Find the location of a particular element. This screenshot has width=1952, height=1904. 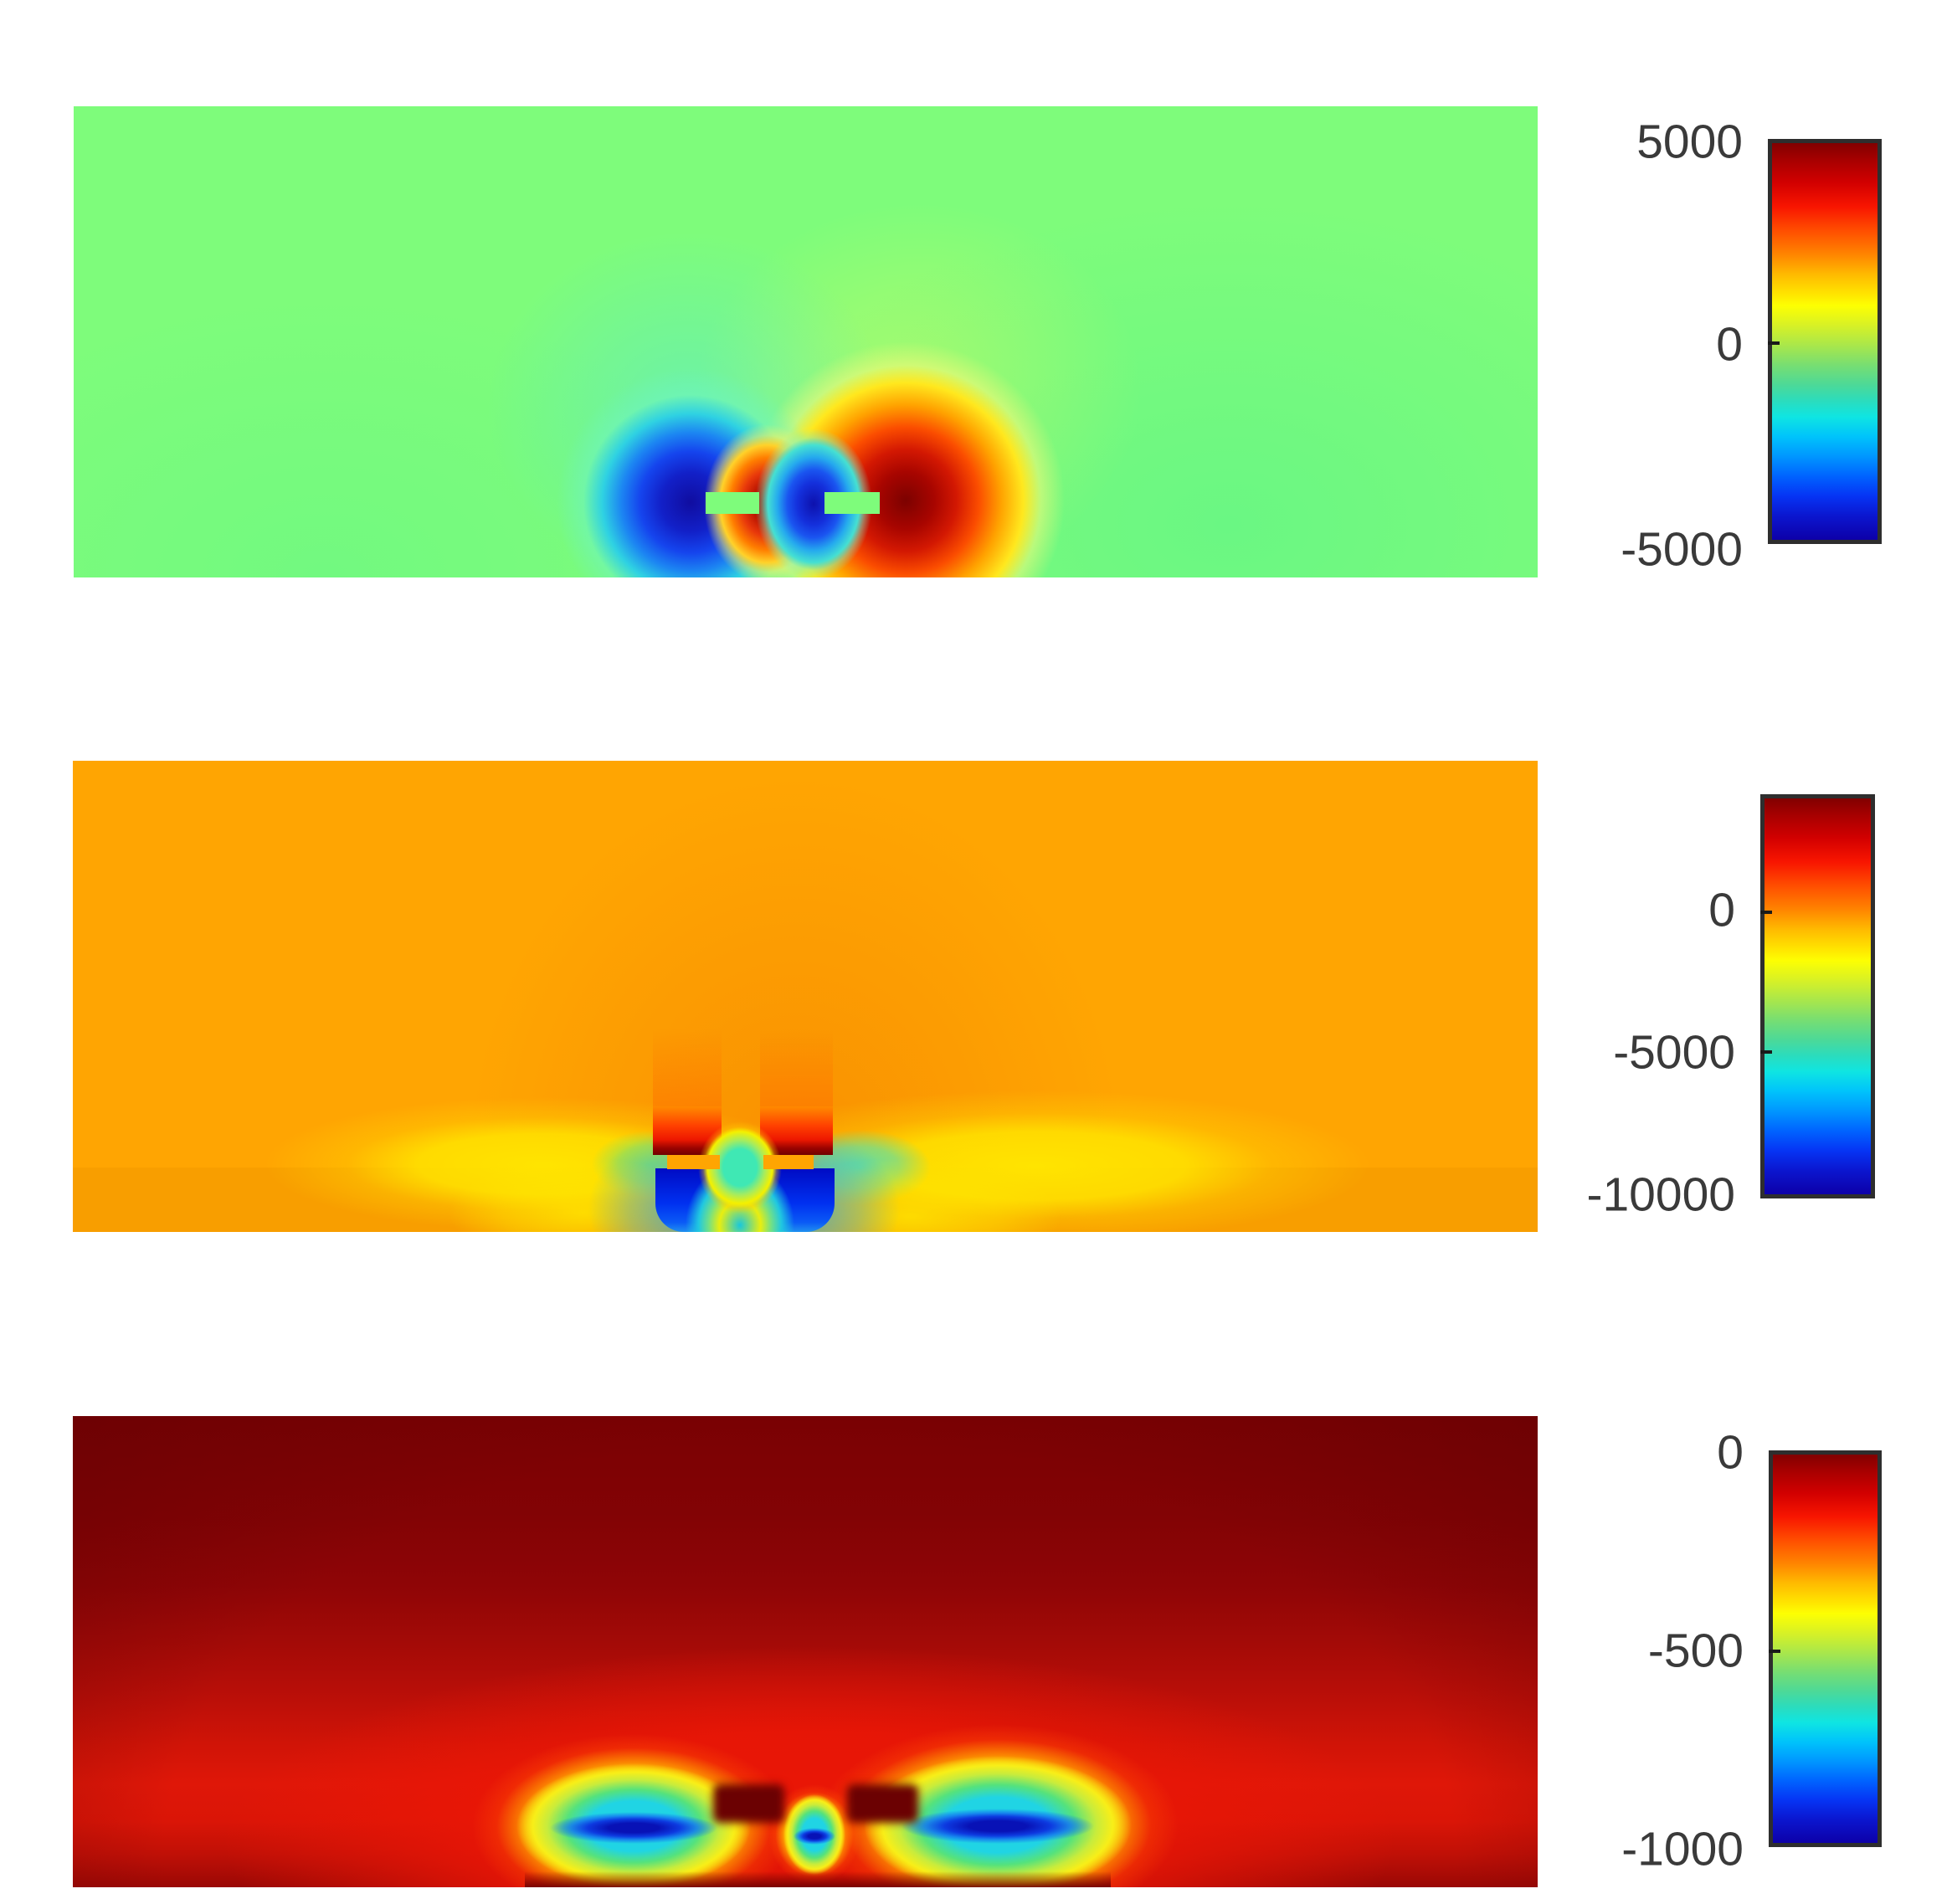

colorbar-top-tick-min: -5000 is located at coordinates (1682, 549).